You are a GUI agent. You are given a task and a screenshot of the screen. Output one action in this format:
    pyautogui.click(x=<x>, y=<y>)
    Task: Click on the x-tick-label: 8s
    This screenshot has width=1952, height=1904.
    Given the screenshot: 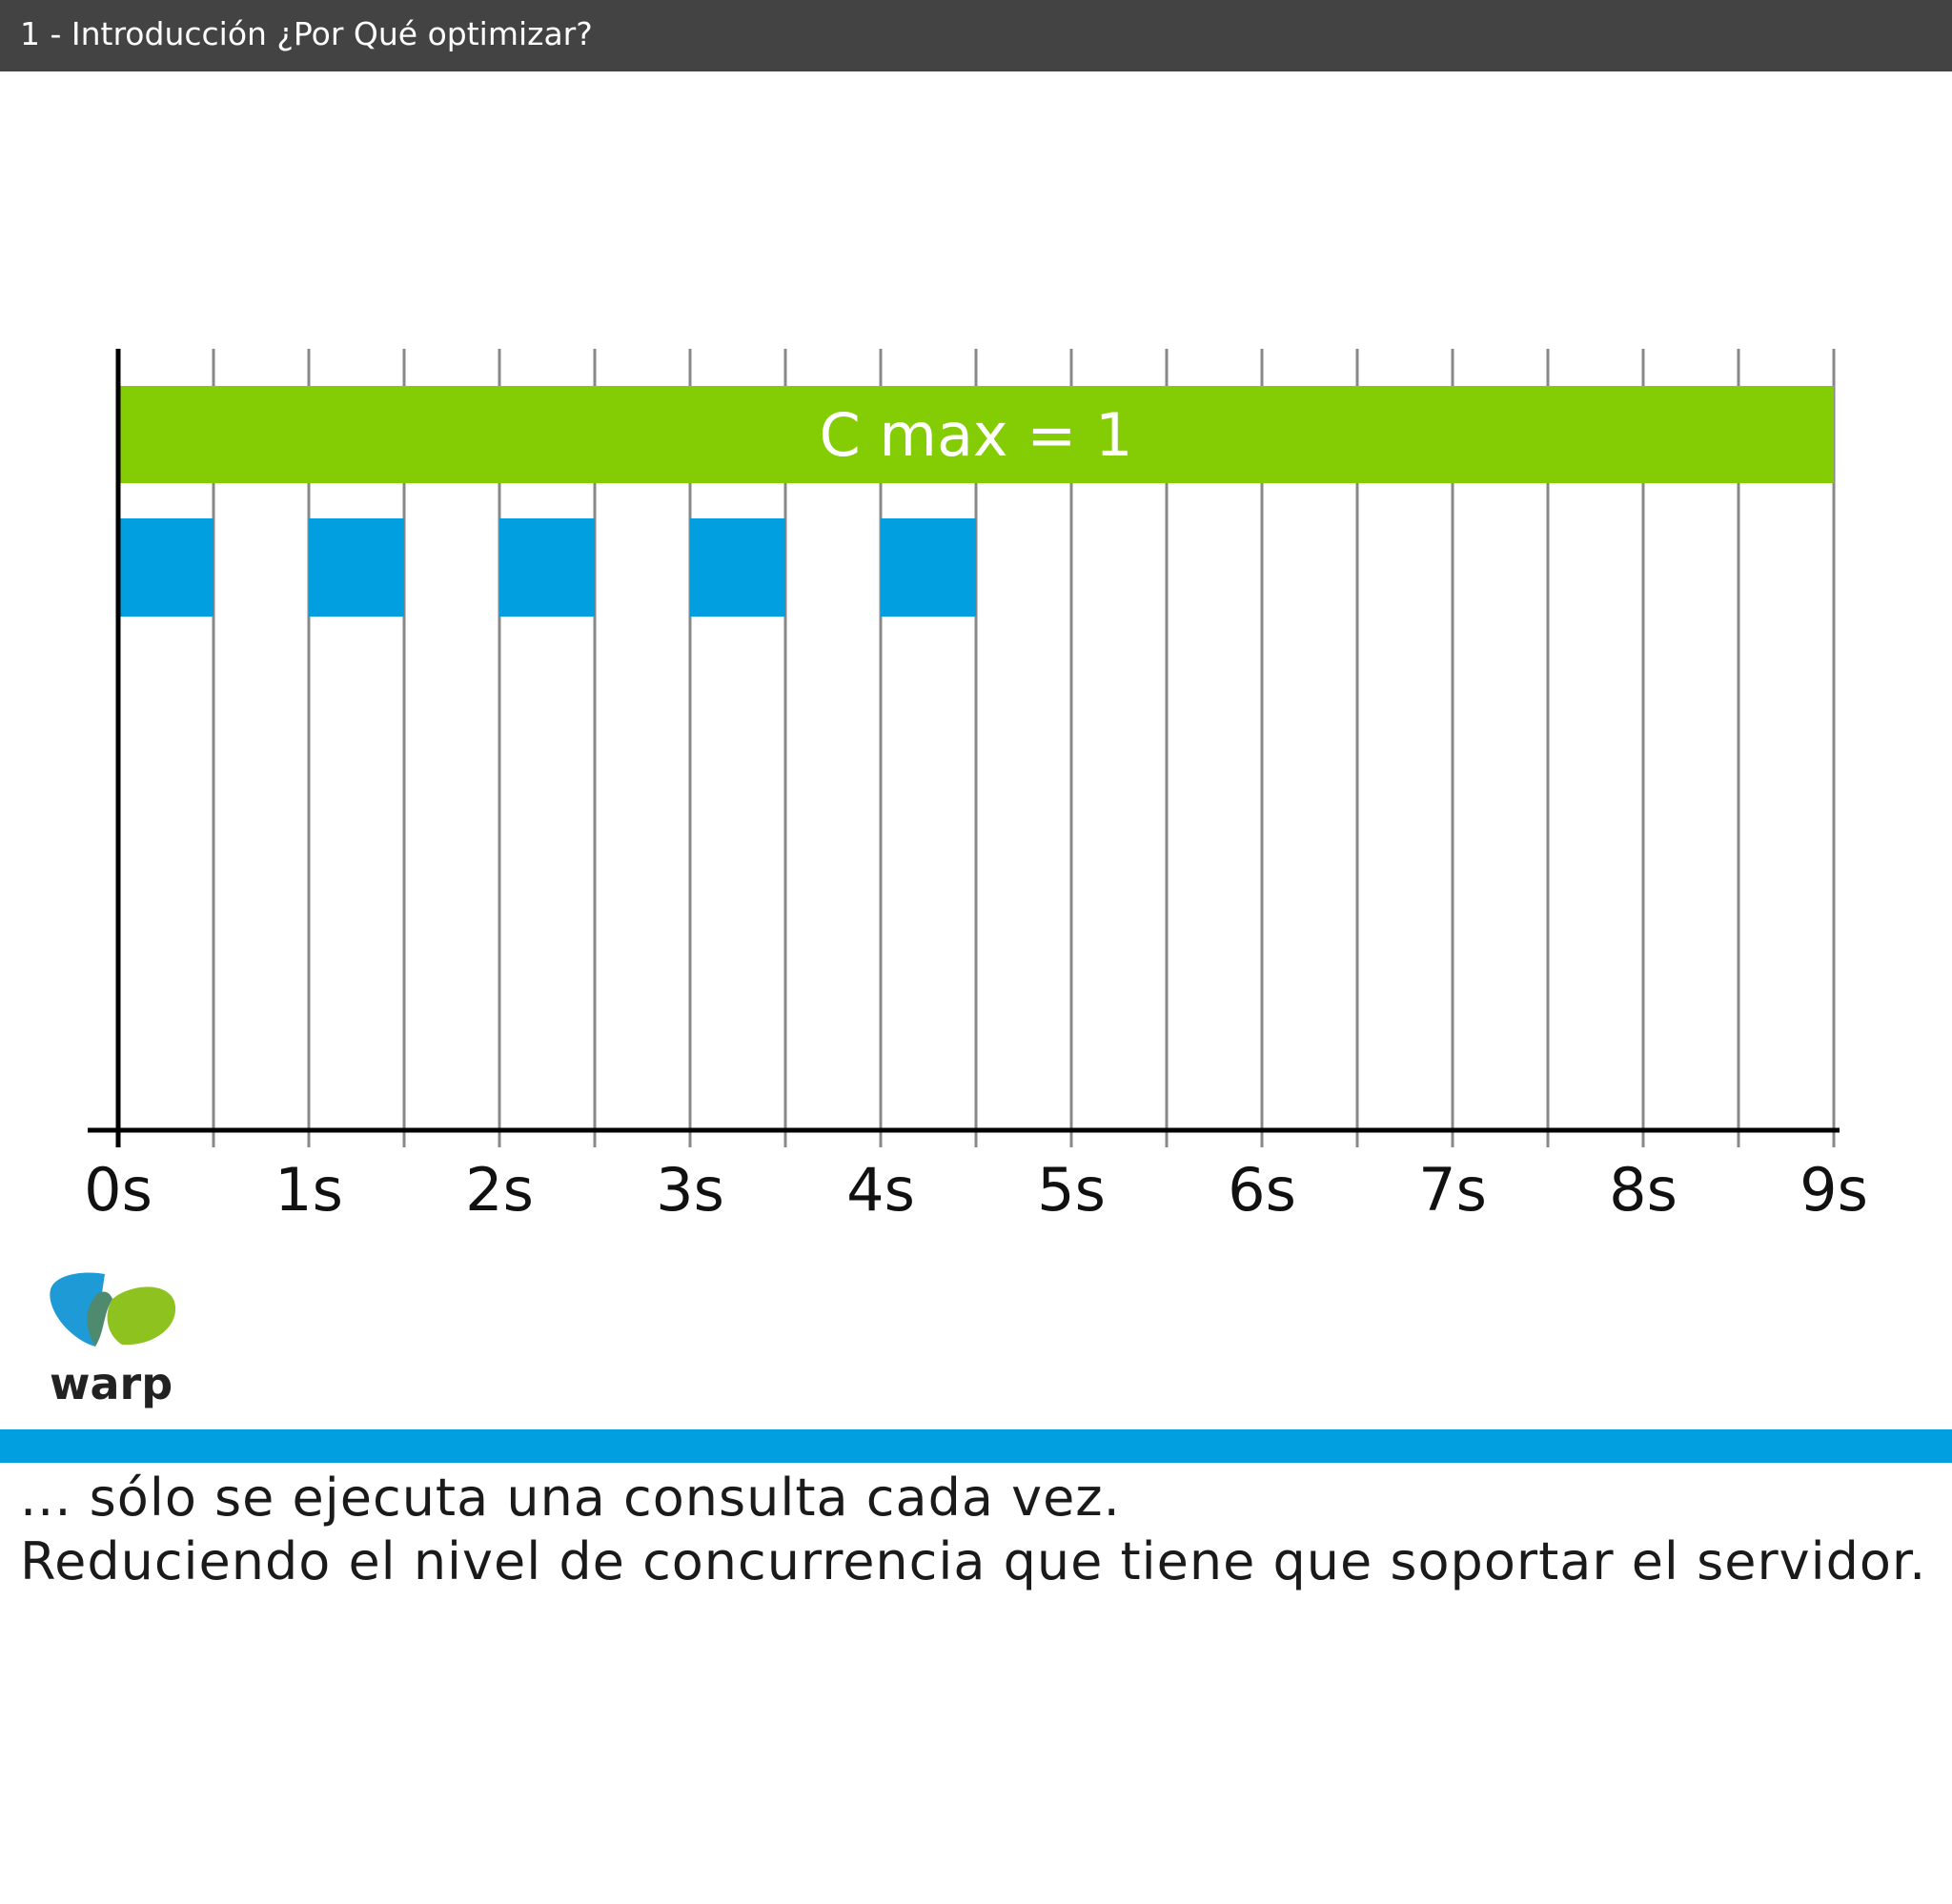 What is the action you would take?
    pyautogui.click(x=1643, y=1190)
    